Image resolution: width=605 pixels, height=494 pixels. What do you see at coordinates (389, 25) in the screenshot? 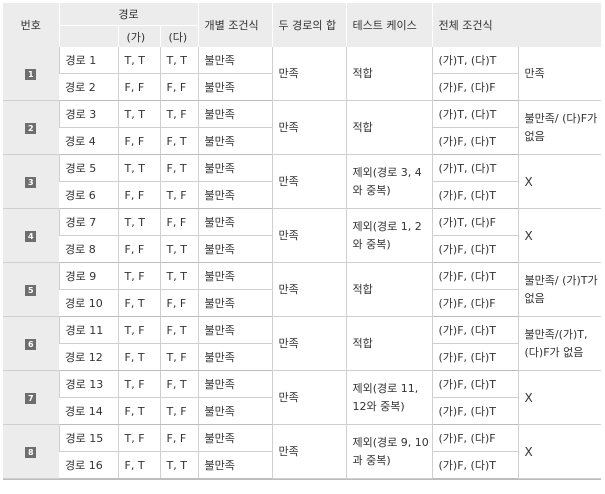
I see `header-test-case: 테스트 케이스` at bounding box center [389, 25].